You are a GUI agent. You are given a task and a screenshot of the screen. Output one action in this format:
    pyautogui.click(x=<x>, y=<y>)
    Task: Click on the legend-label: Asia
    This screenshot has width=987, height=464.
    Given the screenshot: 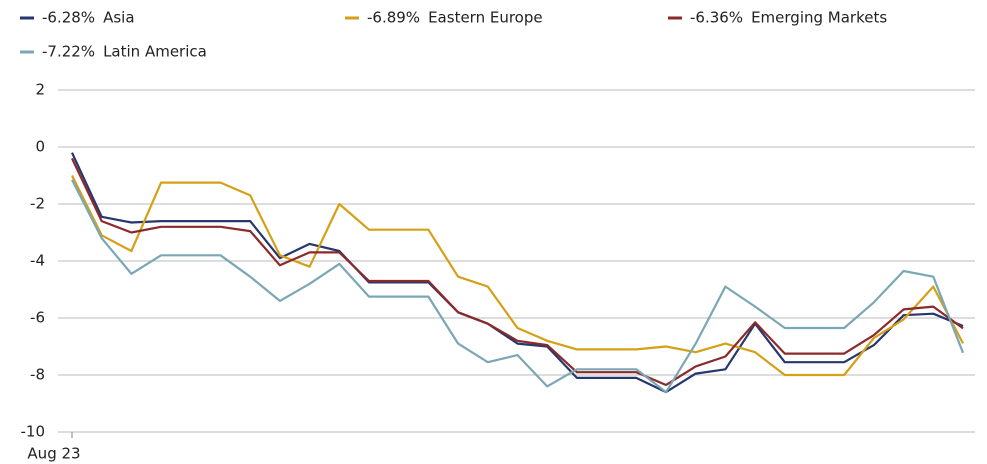 What is the action you would take?
    pyautogui.click(x=118, y=18)
    